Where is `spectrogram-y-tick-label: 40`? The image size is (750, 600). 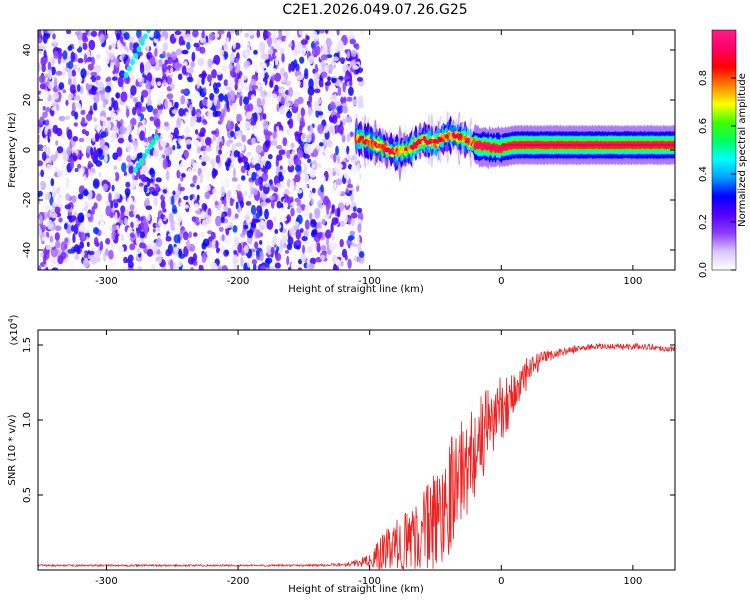
spectrogram-y-tick-label: 40 is located at coordinates (27, 50).